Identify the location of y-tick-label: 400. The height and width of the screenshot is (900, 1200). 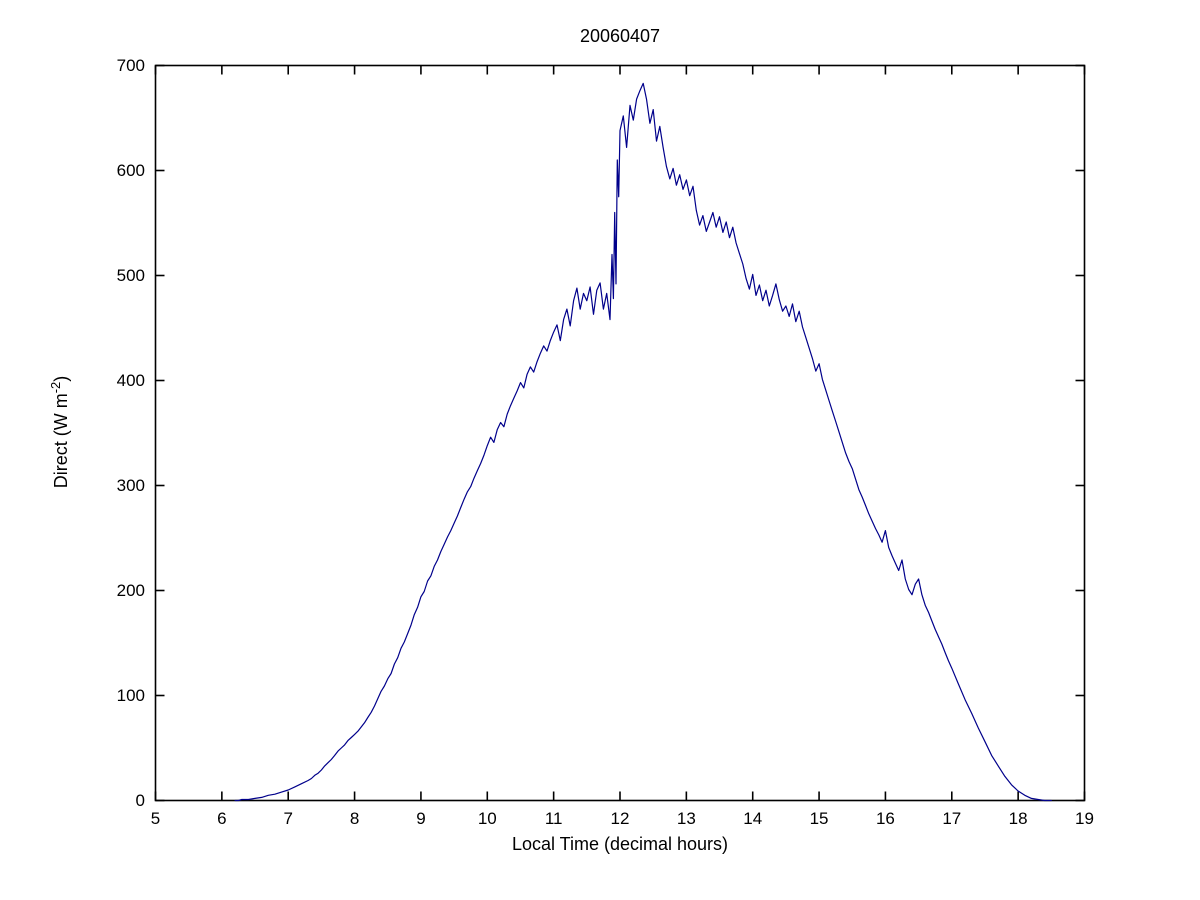
(130, 380).